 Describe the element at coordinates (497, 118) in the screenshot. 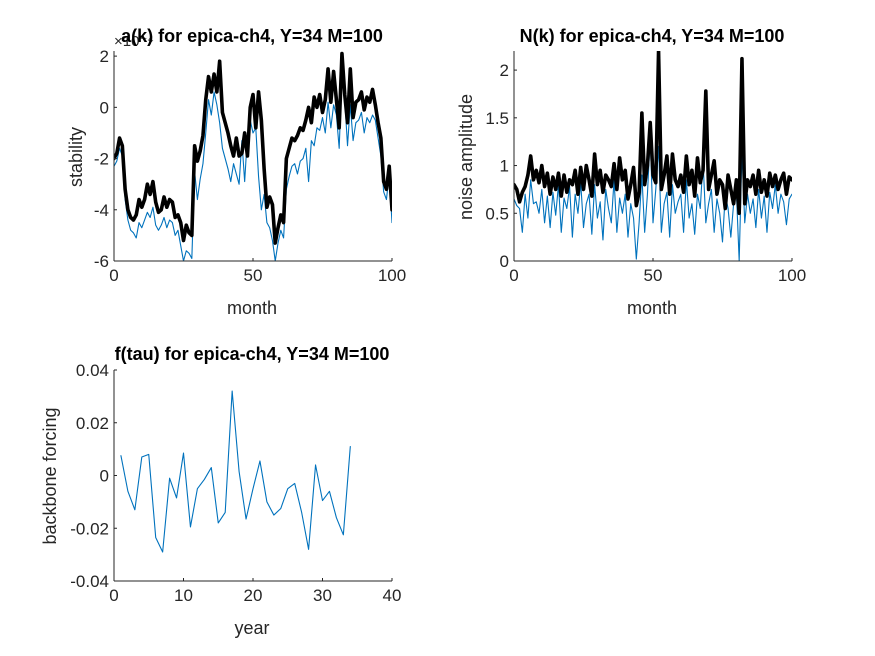

I see `noise-y-tick-label: 1.5` at that location.